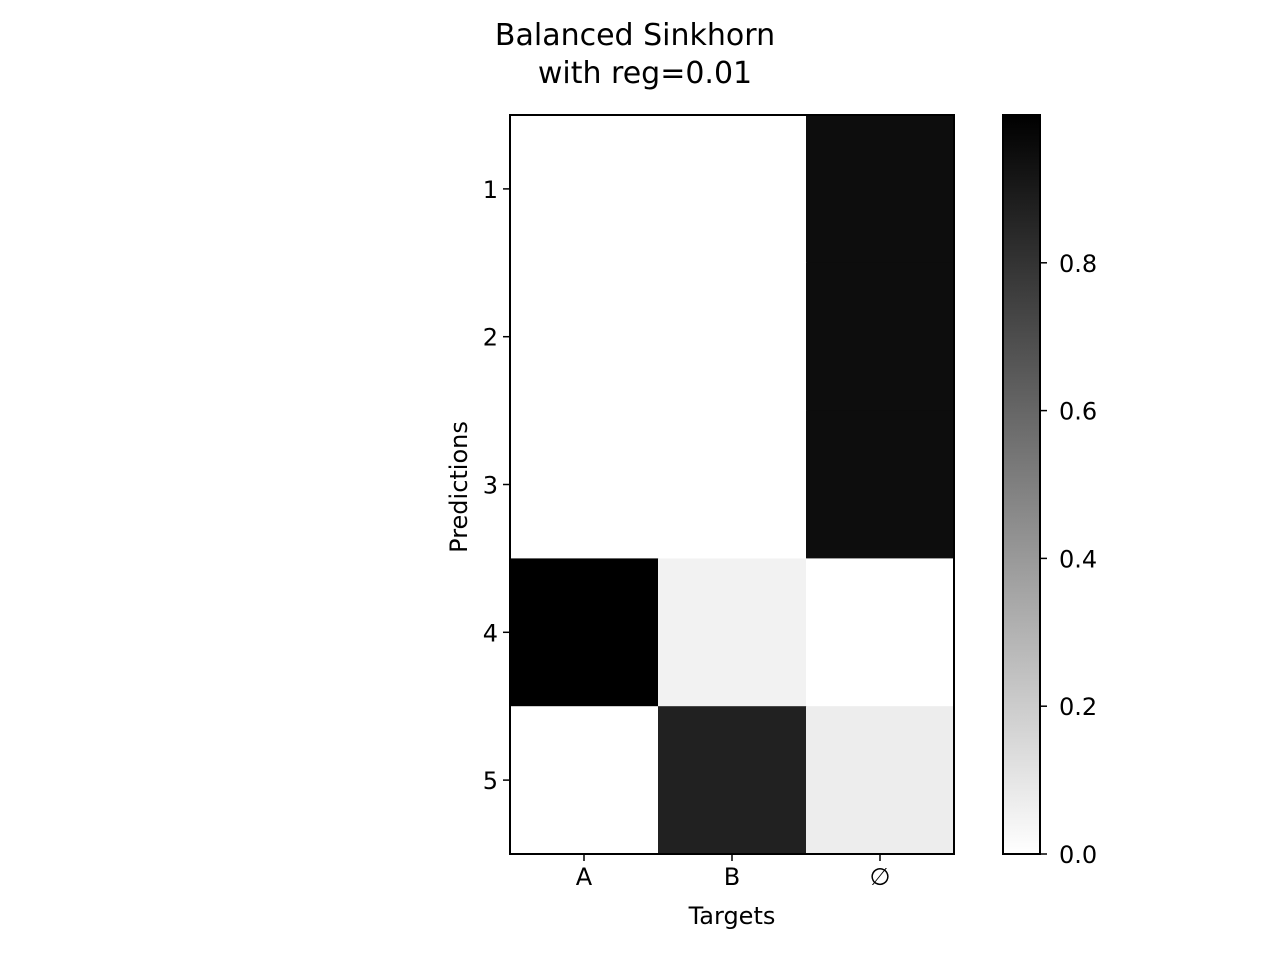 The width and height of the screenshot is (1280, 960). What do you see at coordinates (732, 337) in the screenshot?
I see `heatmap-cell-r2-c2` at bounding box center [732, 337].